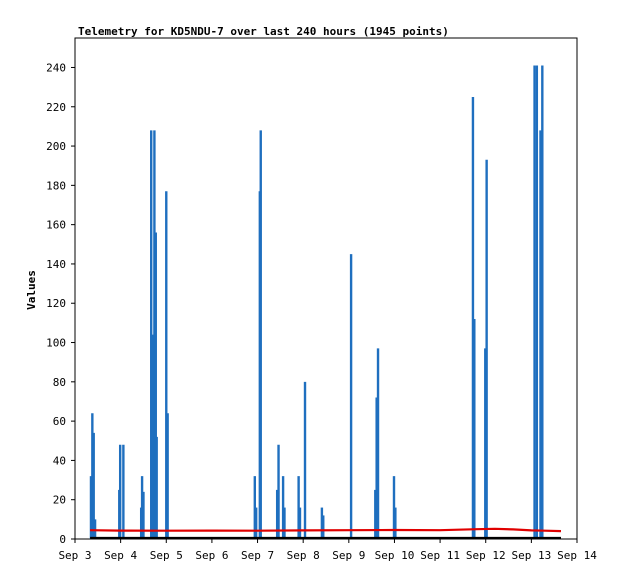  Describe the element at coordinates (56, 225) in the screenshot. I see `y-tick-label: 160` at that location.